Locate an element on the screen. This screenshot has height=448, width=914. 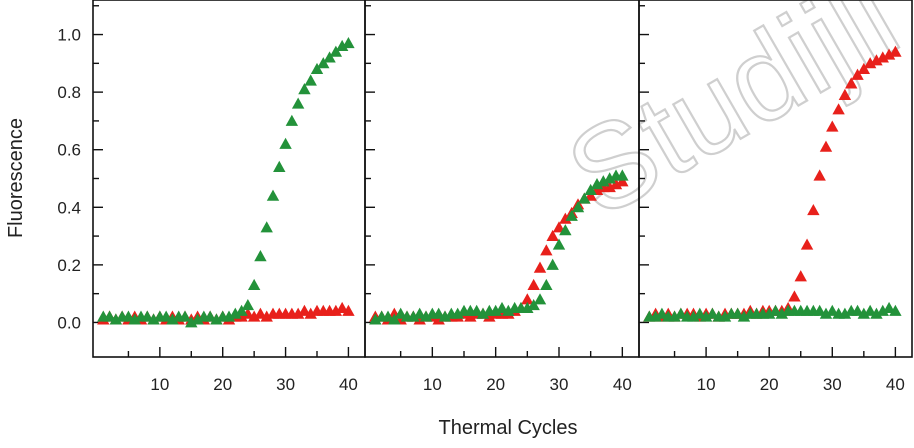
y-axis-title: Fluorescence is located at coordinates (16, 178).